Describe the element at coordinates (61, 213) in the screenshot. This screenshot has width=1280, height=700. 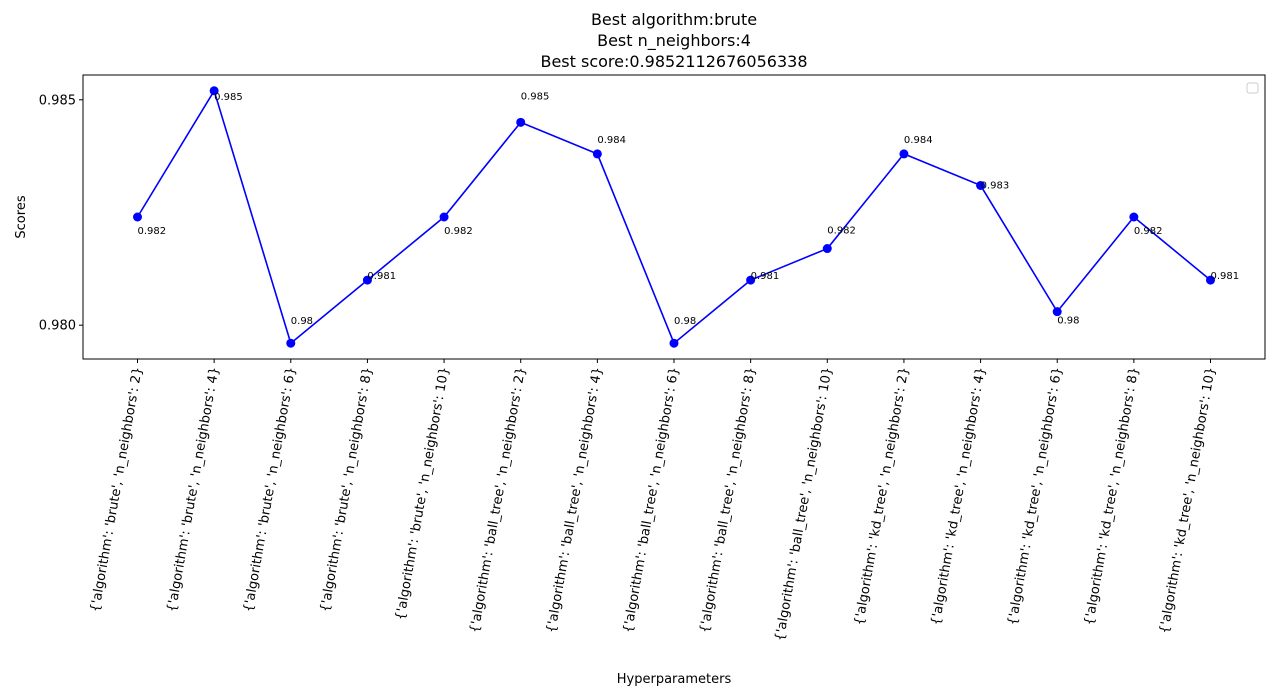
I see `y-axis: 0.980 0.985` at that location.